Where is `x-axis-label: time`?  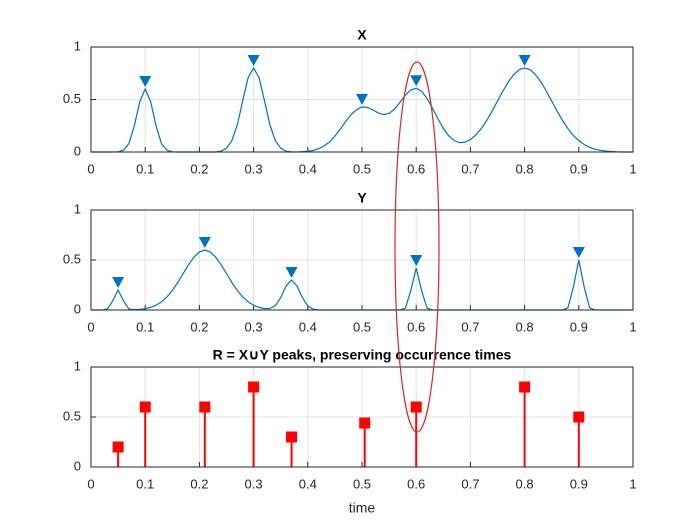
x-axis-label: time is located at coordinates (362, 508).